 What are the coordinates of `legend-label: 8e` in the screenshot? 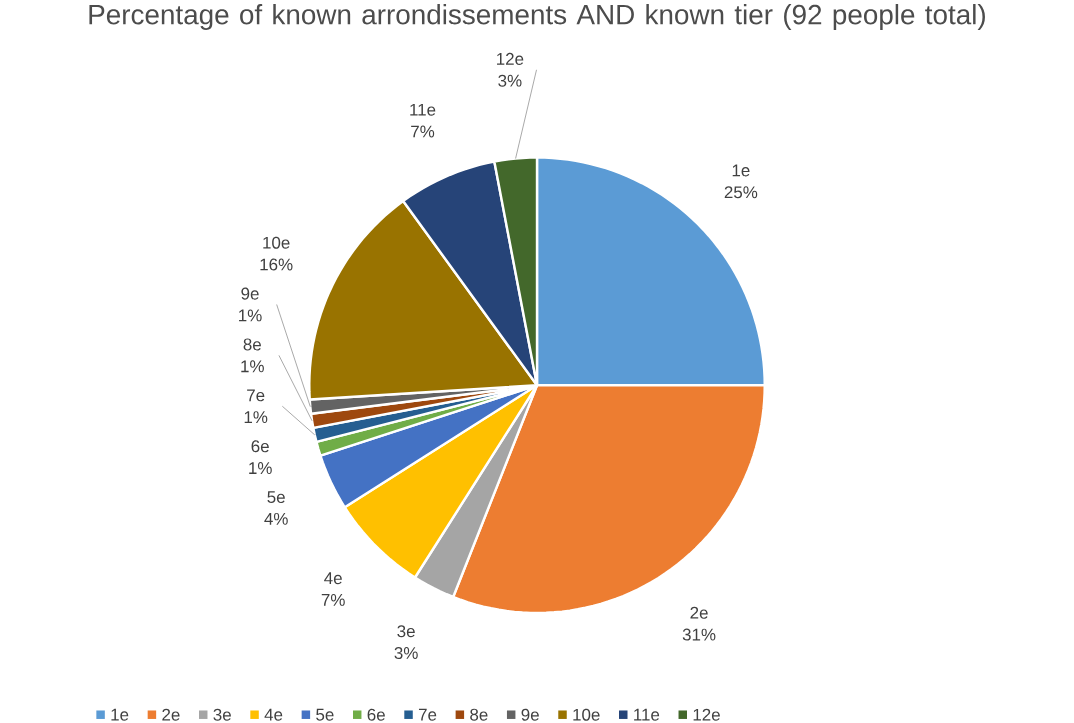 It's located at (479, 714).